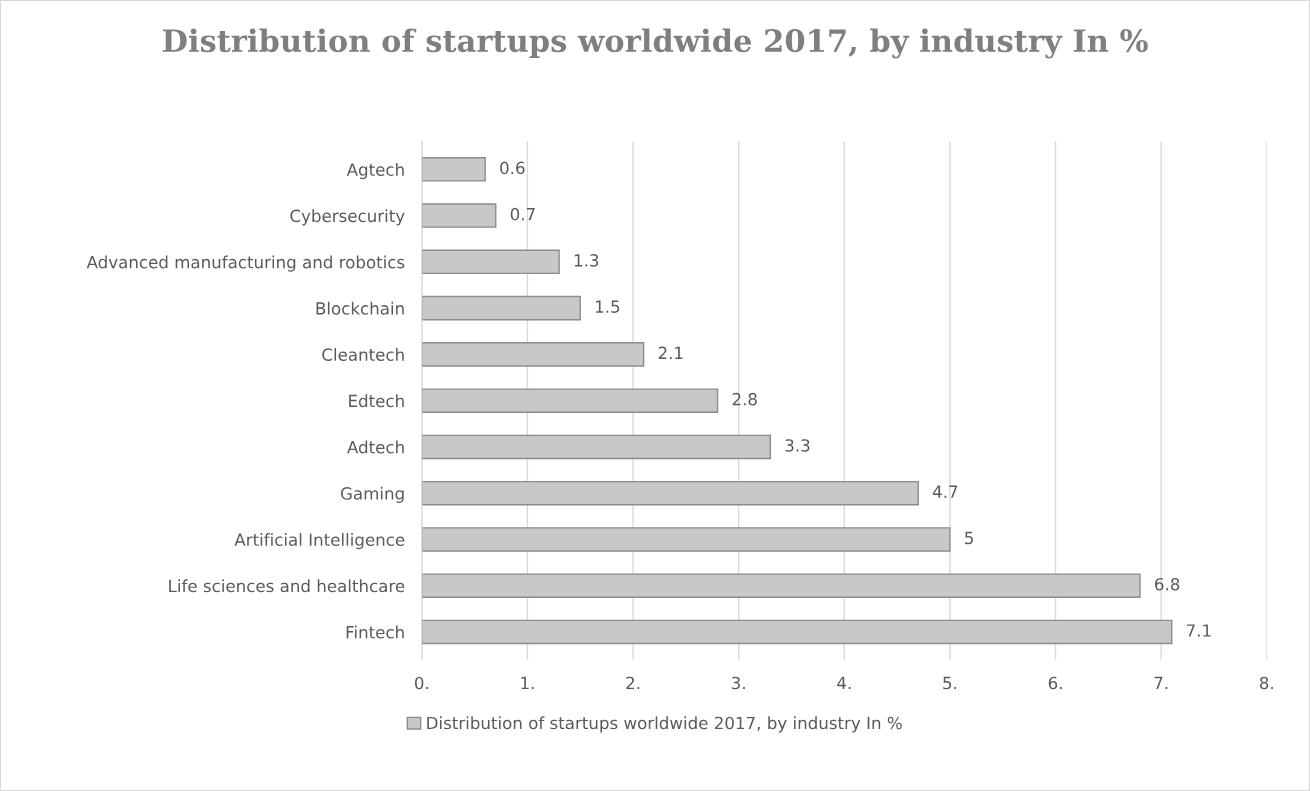 The height and width of the screenshot is (791, 1310). What do you see at coordinates (421, 683) in the screenshot?
I see `x-tick-label: 0.` at bounding box center [421, 683].